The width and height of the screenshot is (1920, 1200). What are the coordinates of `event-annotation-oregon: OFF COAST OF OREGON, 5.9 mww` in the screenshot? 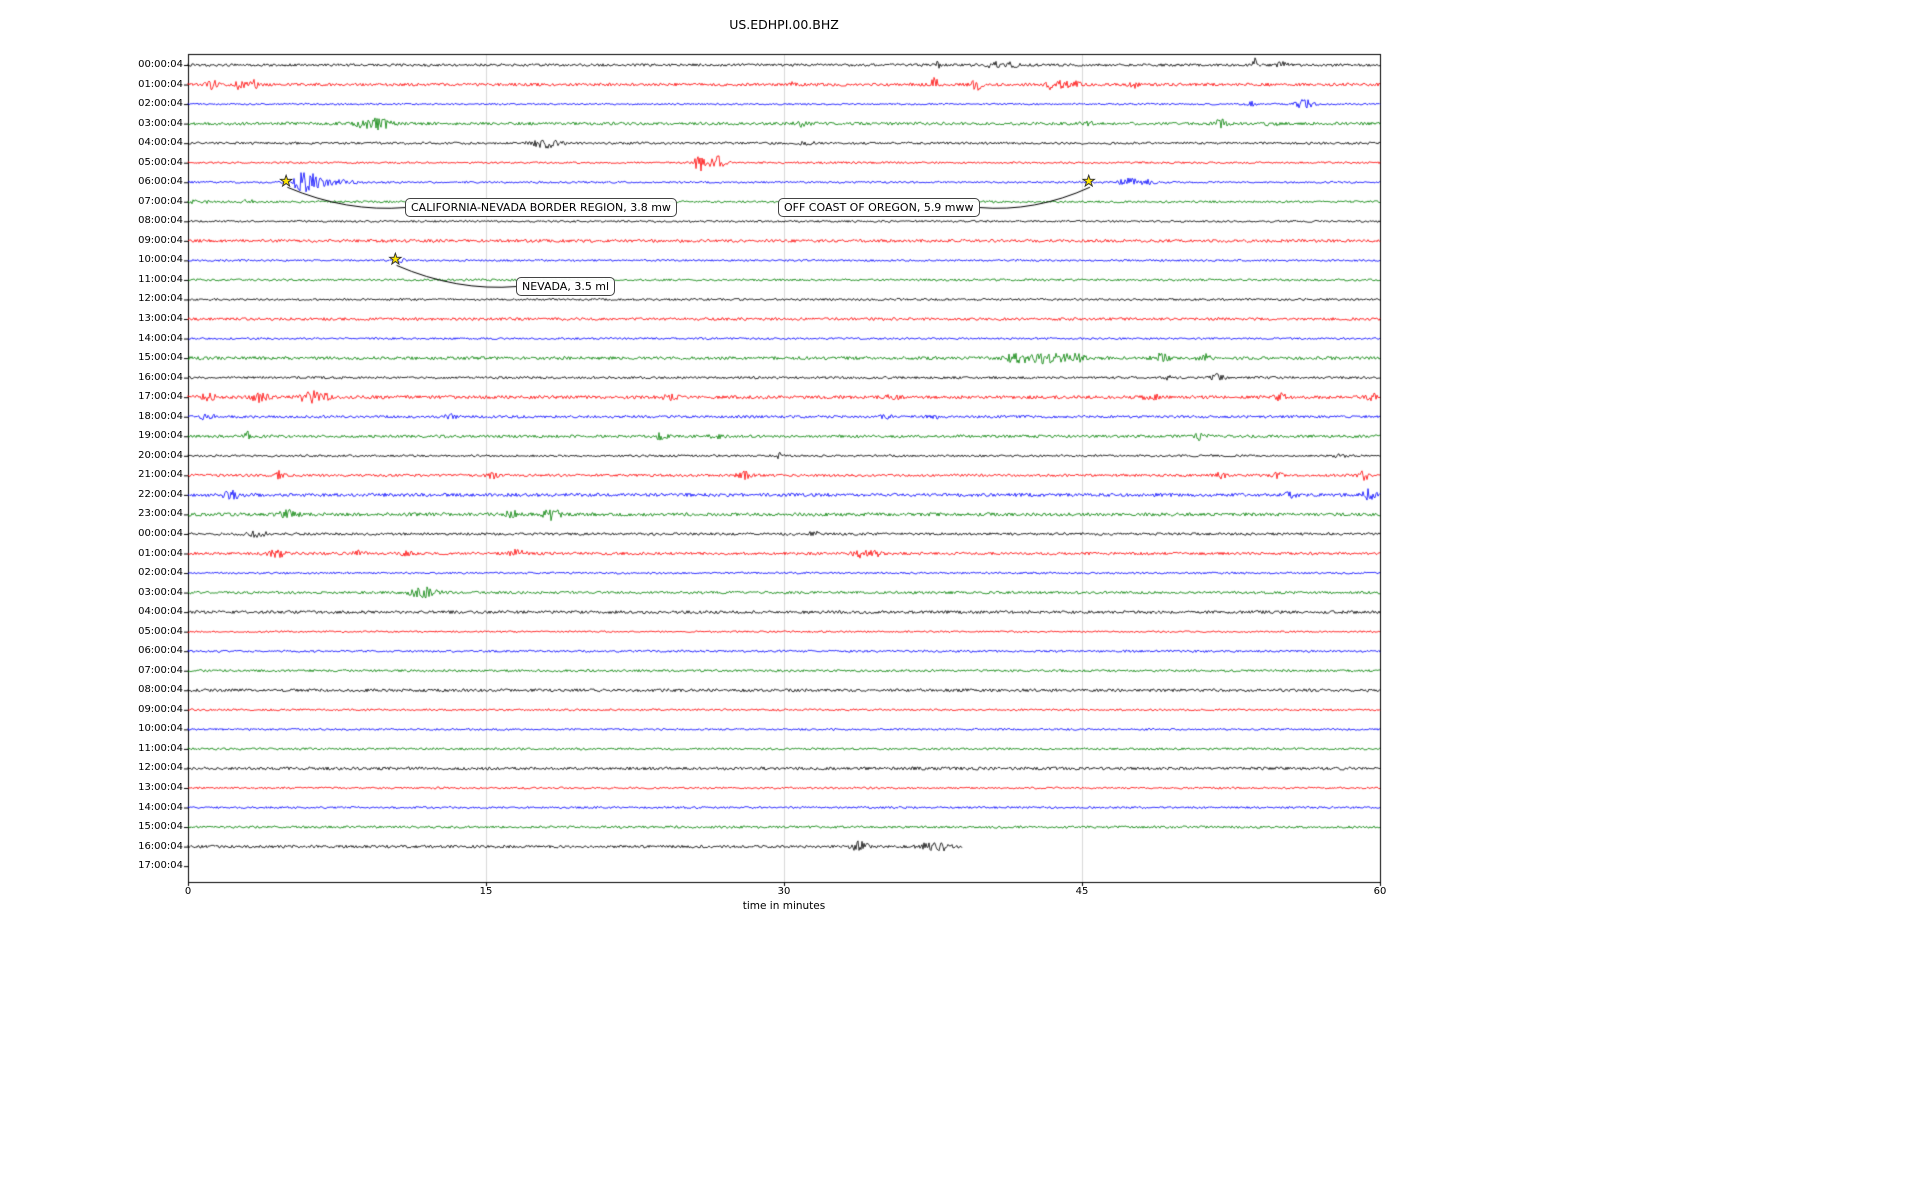 It's located at (879, 207).